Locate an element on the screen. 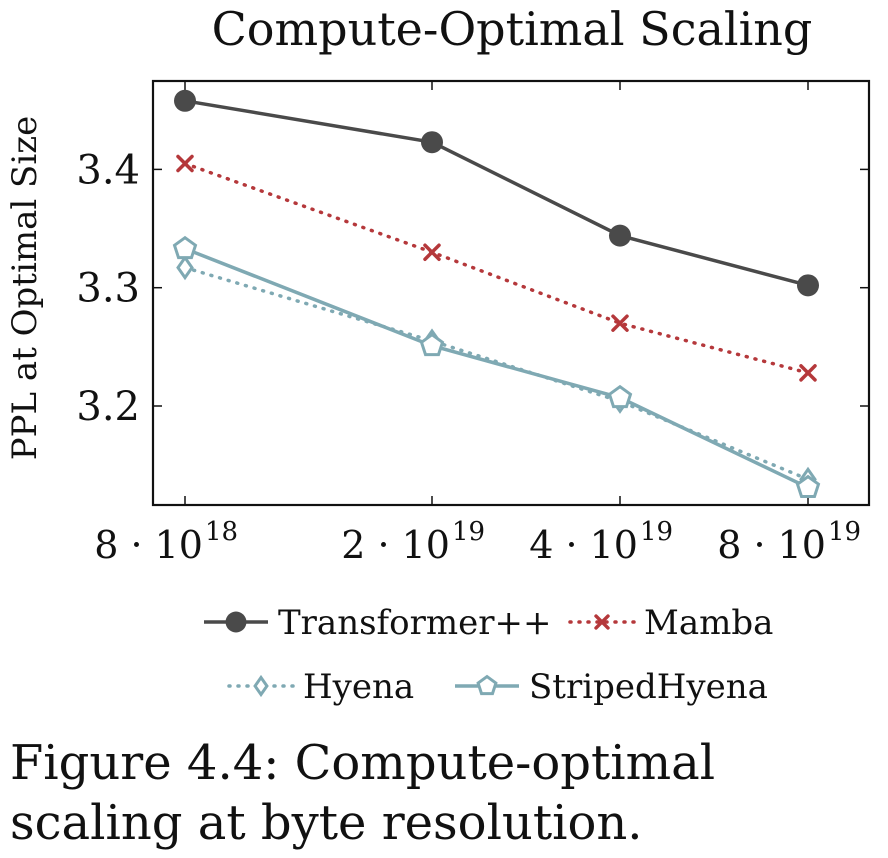  data-point-hyena is located at coordinates (185, 267).